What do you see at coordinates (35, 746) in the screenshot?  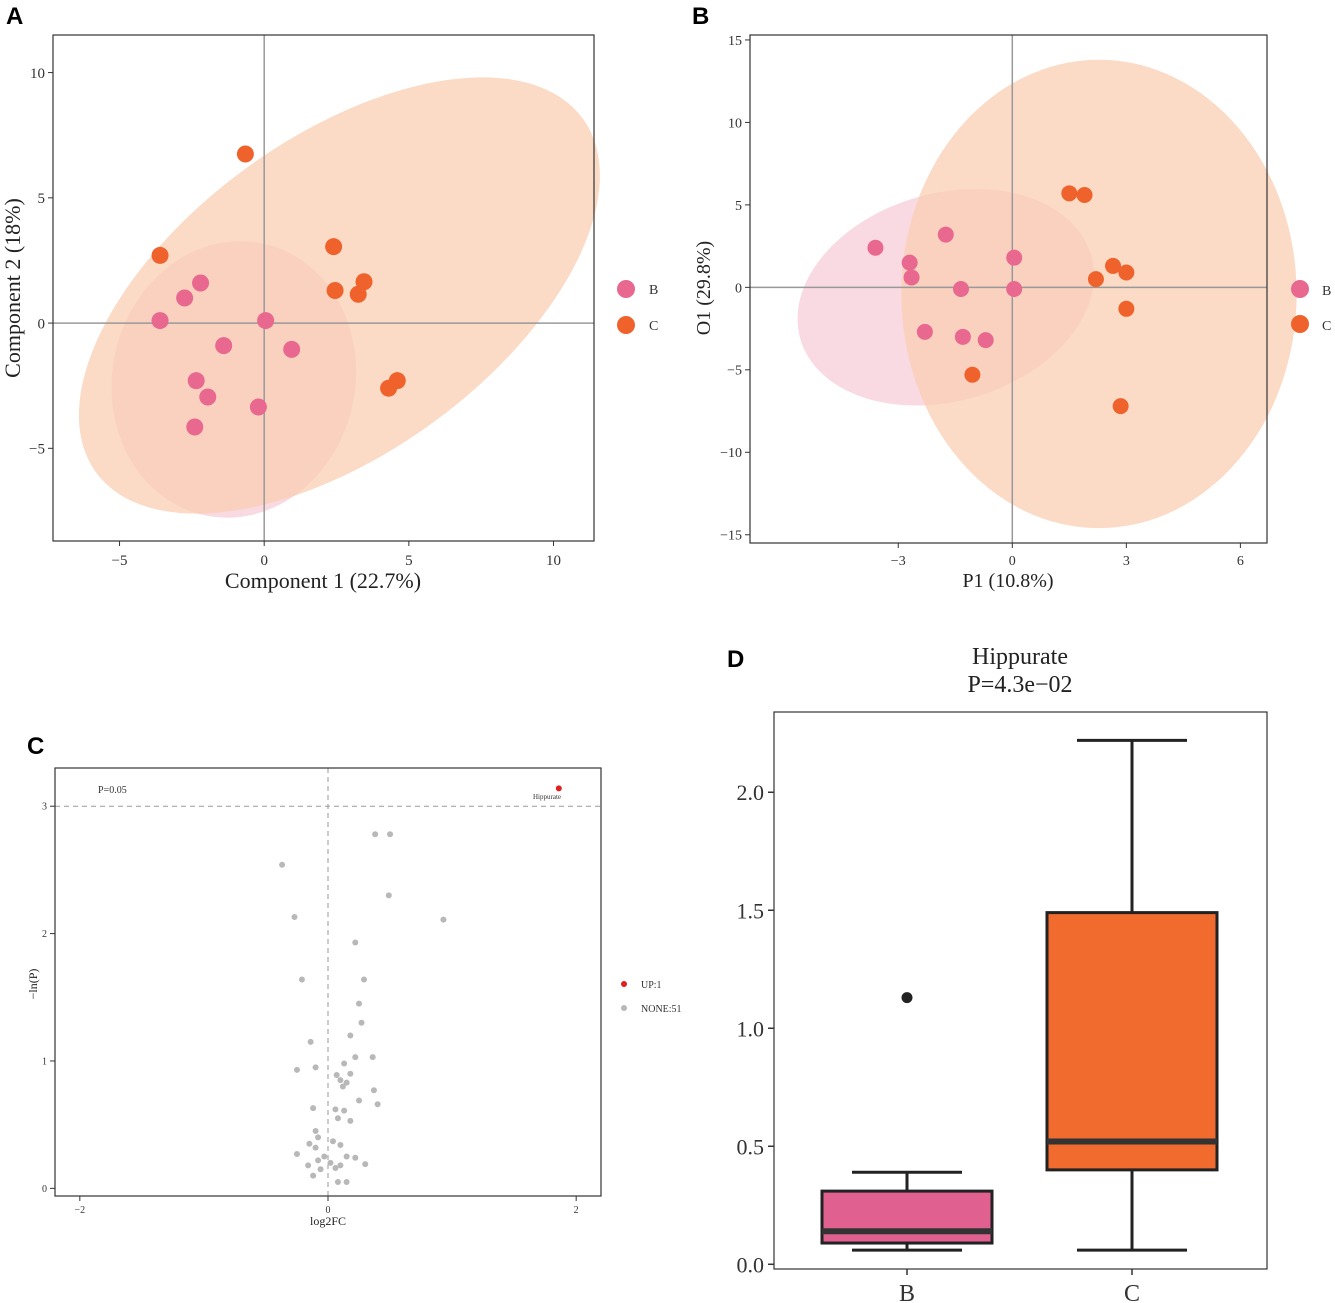 I see `panel-c-label: C` at bounding box center [35, 746].